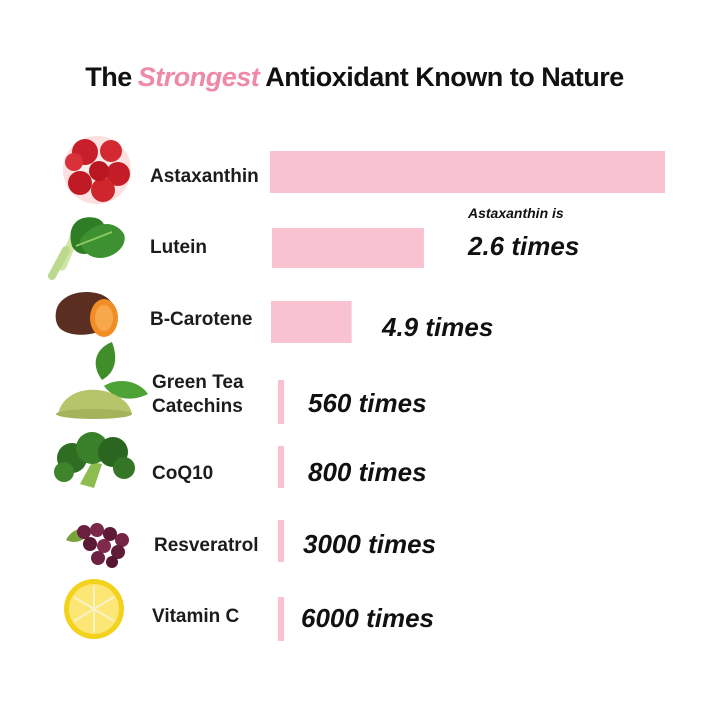 This screenshot has width=709, height=709. I want to click on broccoli-icon, so click(94, 460).